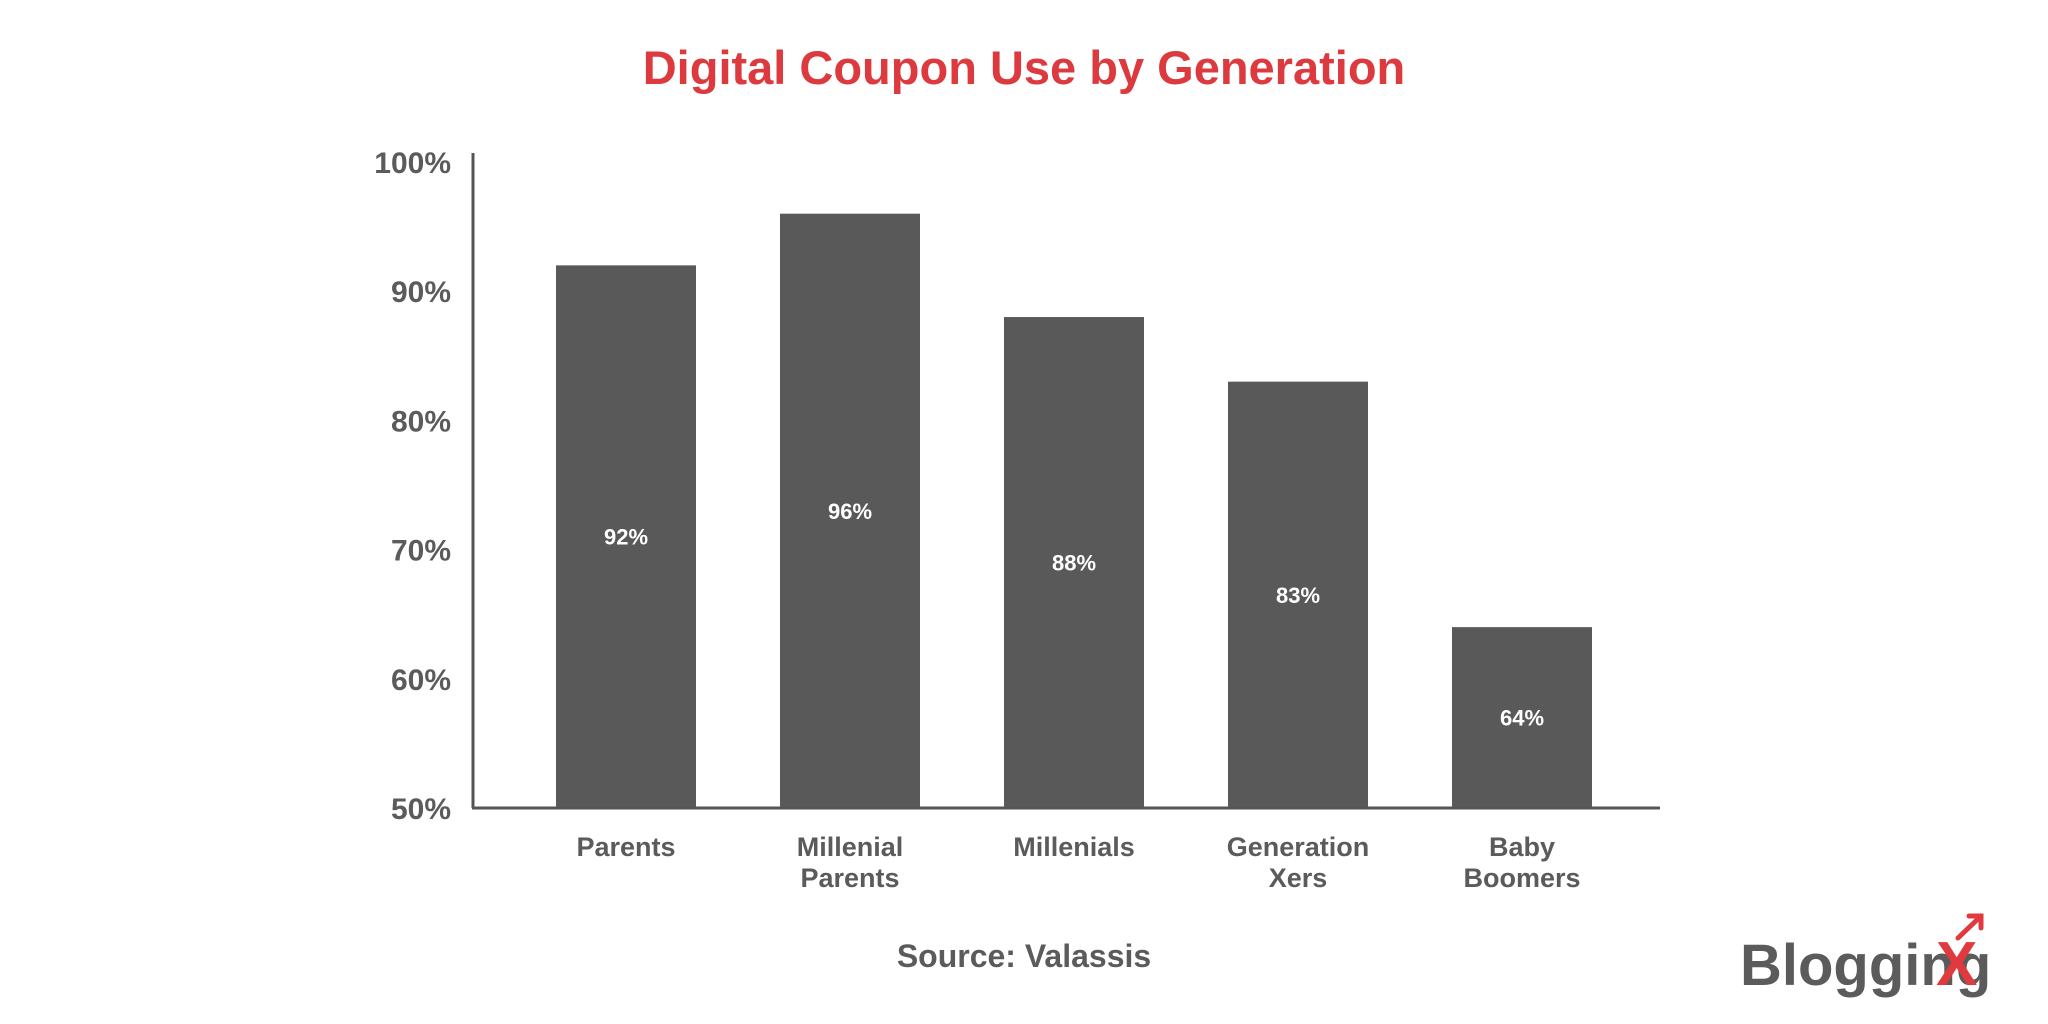  I want to click on x-tick-label: Xers, so click(1298, 878).